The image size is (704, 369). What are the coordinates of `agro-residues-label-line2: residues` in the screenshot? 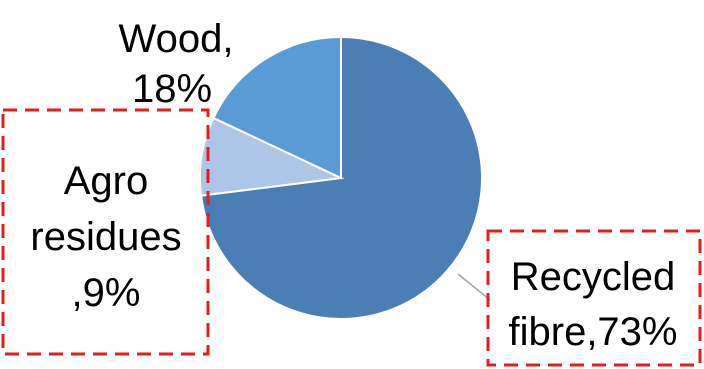 It's located at (105, 237).